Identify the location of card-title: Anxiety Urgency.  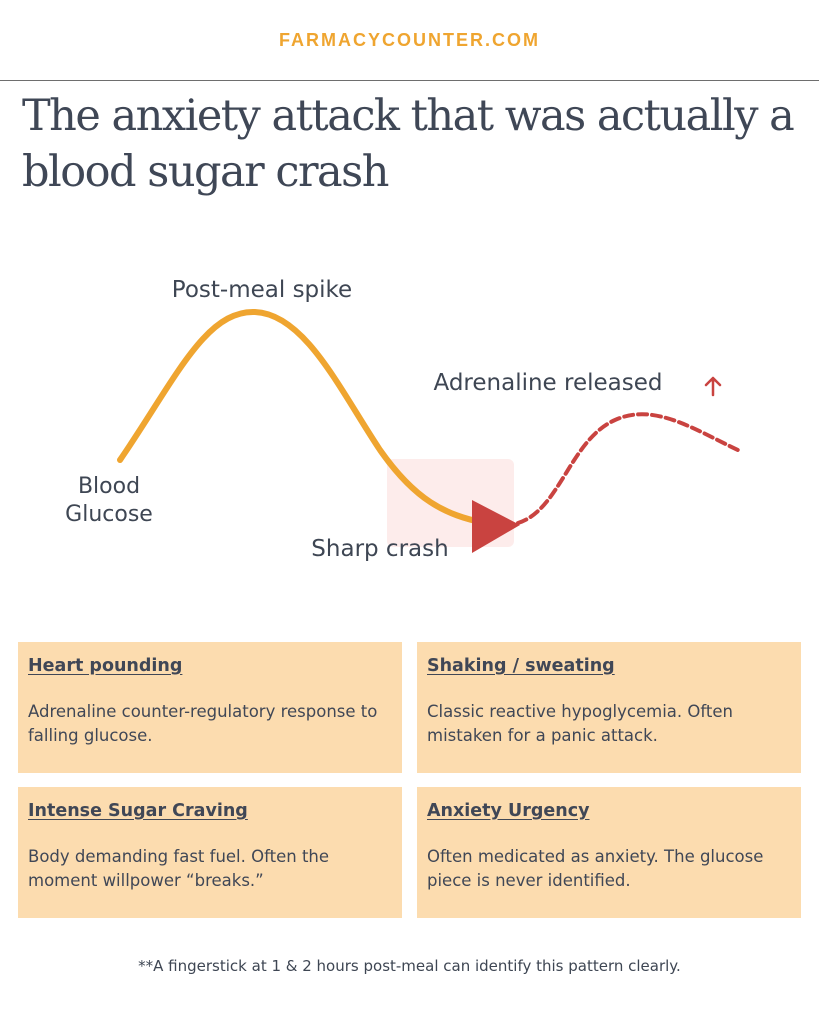
(508, 811).